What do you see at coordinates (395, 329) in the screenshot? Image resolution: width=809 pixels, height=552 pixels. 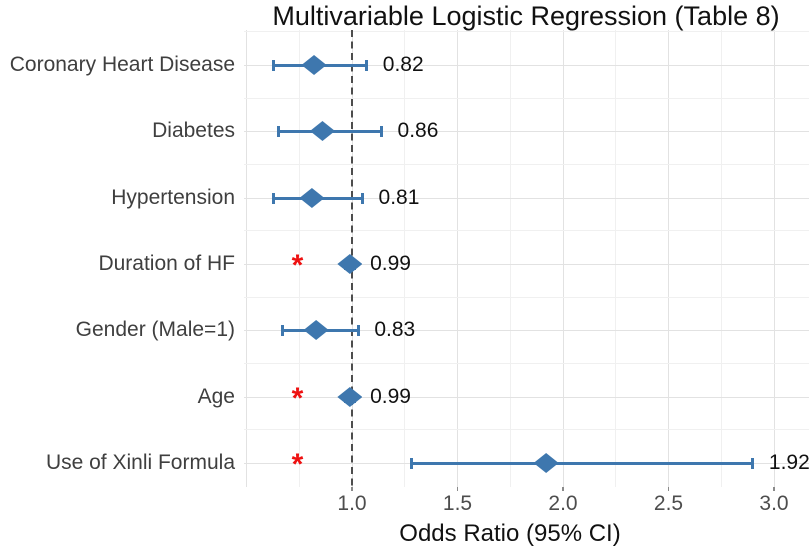 I see `or-value-label: 0.83` at bounding box center [395, 329].